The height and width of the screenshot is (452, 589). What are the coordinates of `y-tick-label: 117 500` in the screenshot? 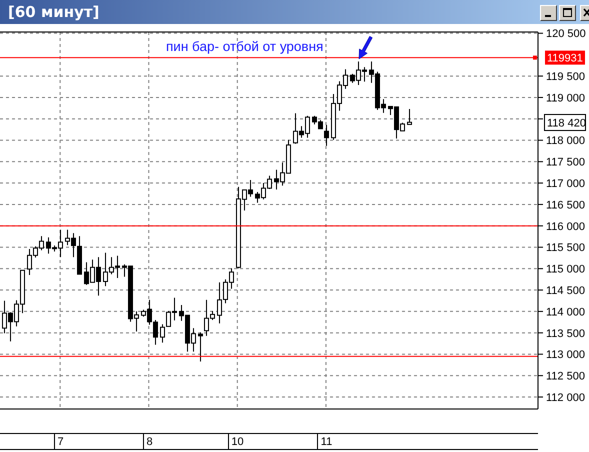 It's located at (565, 162).